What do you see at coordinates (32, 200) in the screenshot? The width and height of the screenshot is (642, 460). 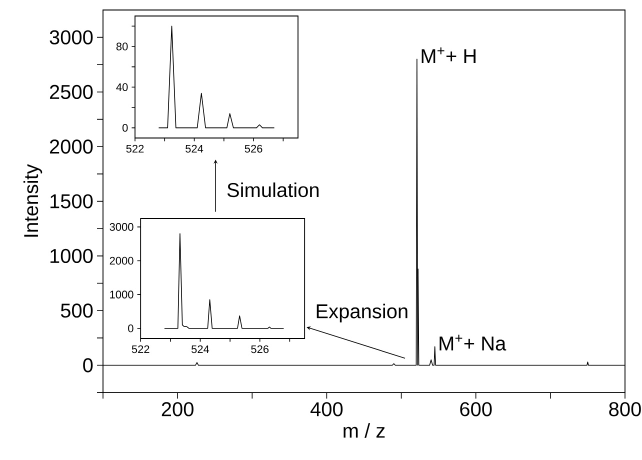 I see `y-axis-title: Intensity` at bounding box center [32, 200].